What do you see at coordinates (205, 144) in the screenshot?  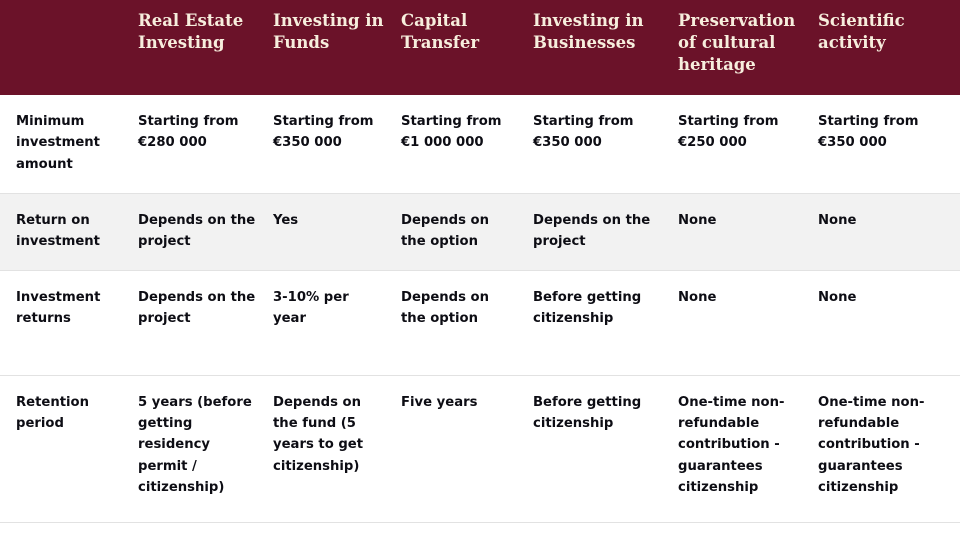 I see `table-cell: Starting from €280 000` at bounding box center [205, 144].